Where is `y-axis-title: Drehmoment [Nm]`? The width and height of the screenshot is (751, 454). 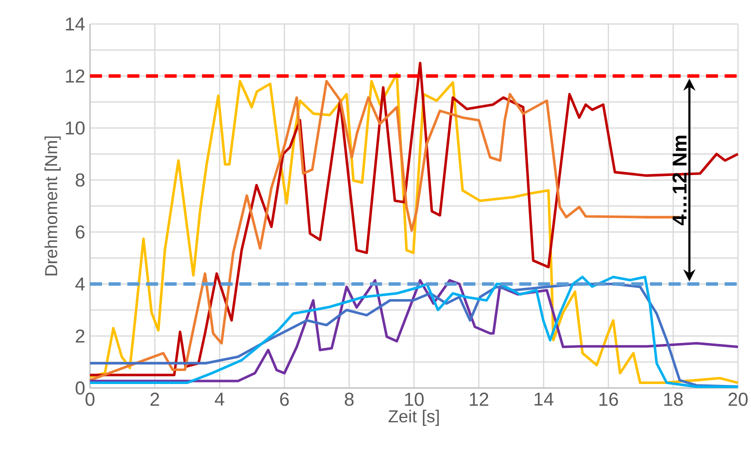 y-axis-title: Drehmoment [Nm] is located at coordinates (52, 206).